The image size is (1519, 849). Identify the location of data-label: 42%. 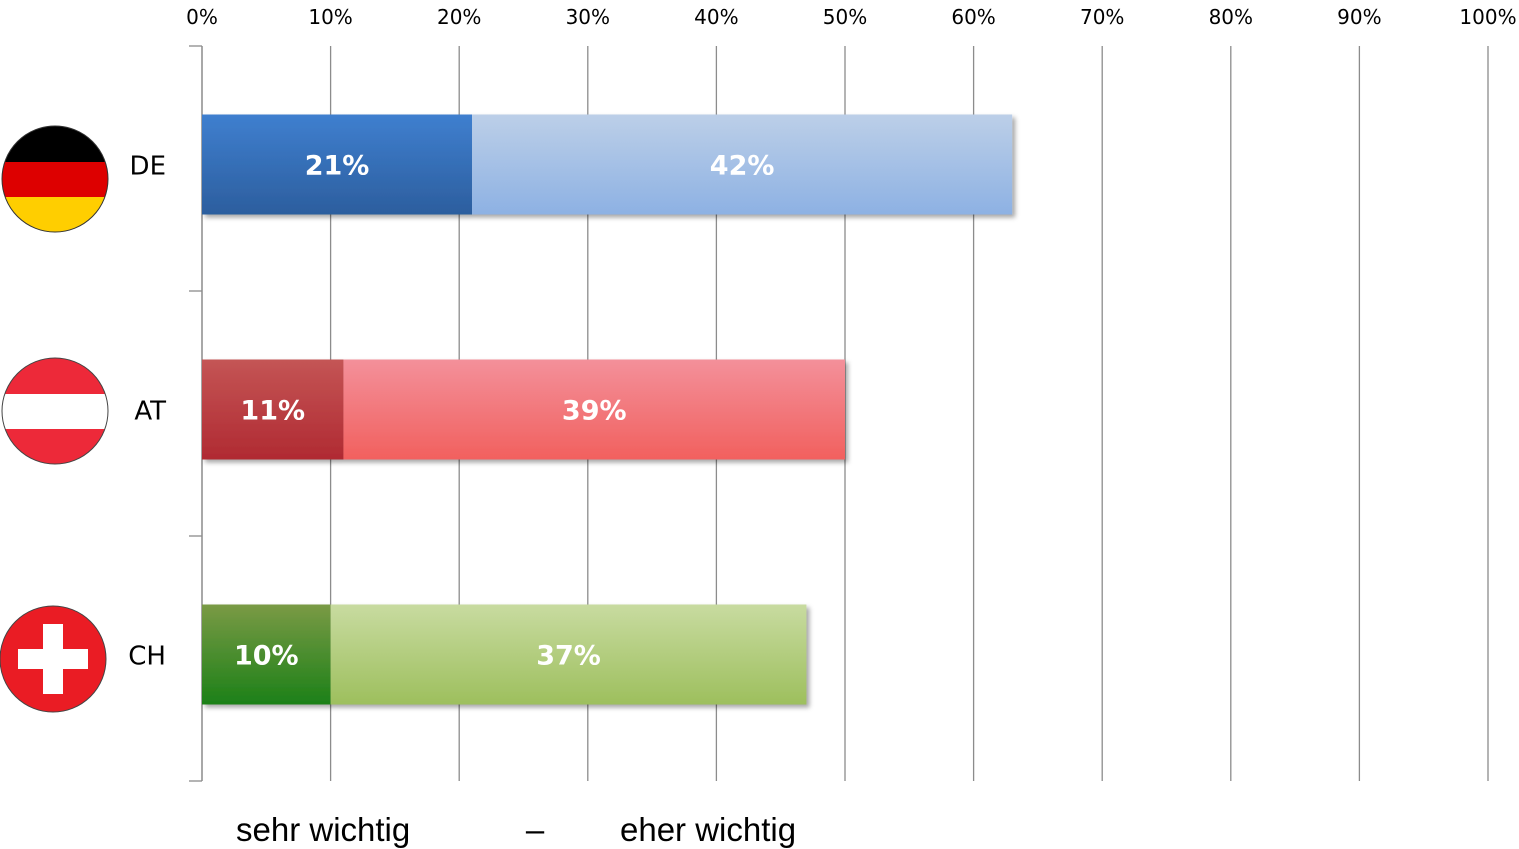
(742, 166).